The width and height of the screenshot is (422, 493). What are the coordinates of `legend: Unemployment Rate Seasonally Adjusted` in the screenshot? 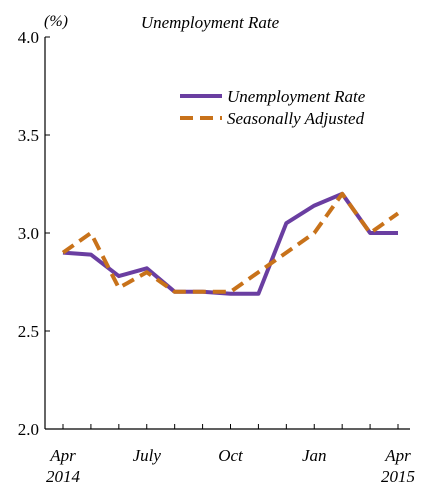 It's located at (273, 107).